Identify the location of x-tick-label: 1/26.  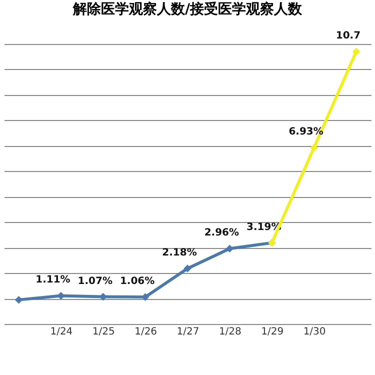
(146, 332).